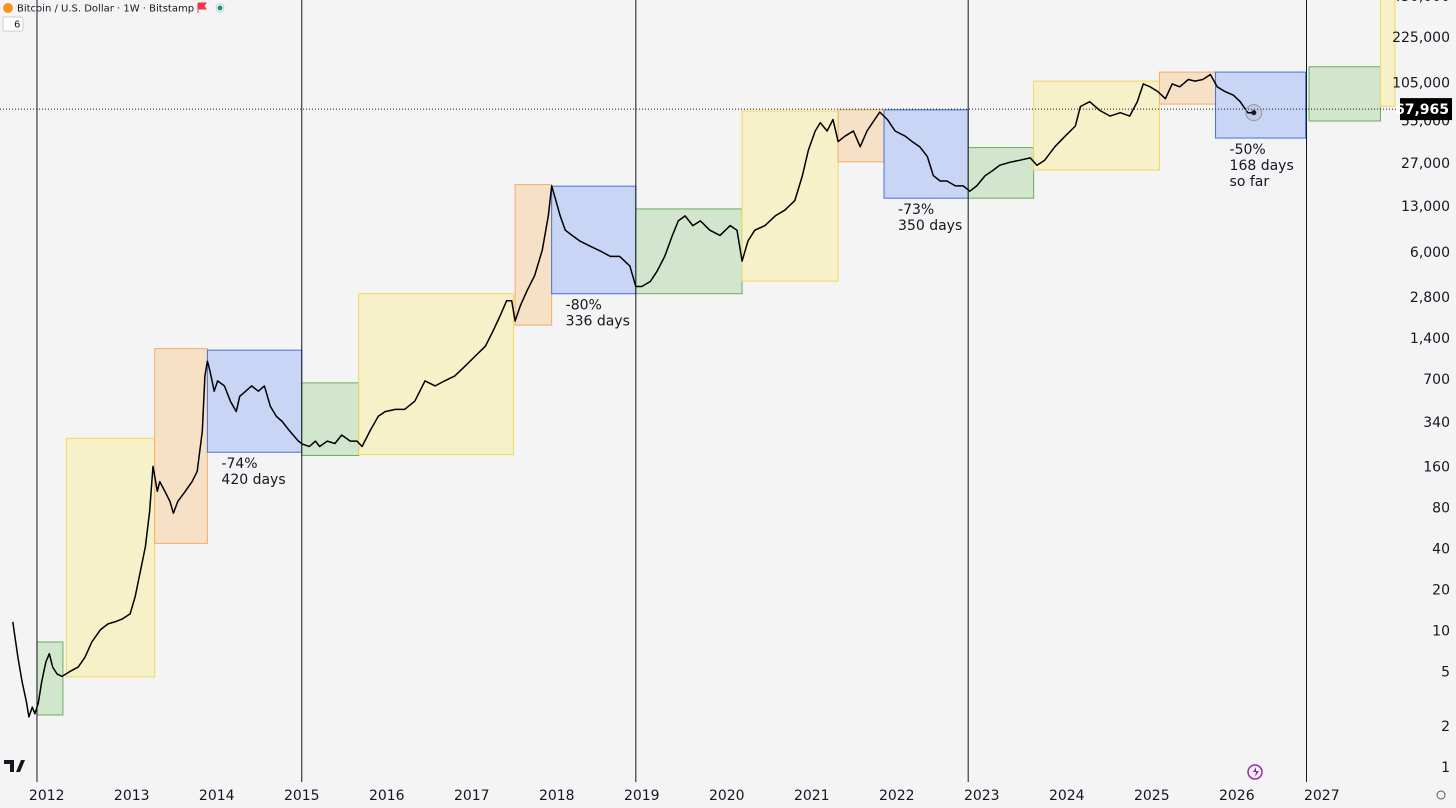 The image size is (1456, 808). I want to click on x-tick-label: 2012, so click(47, 796).